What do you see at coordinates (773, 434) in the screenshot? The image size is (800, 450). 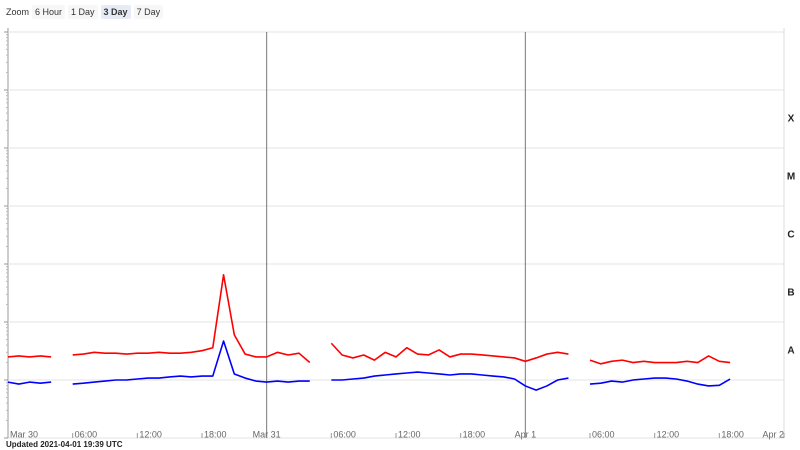 I see `x-tick-label: Apr 2` at bounding box center [773, 434].